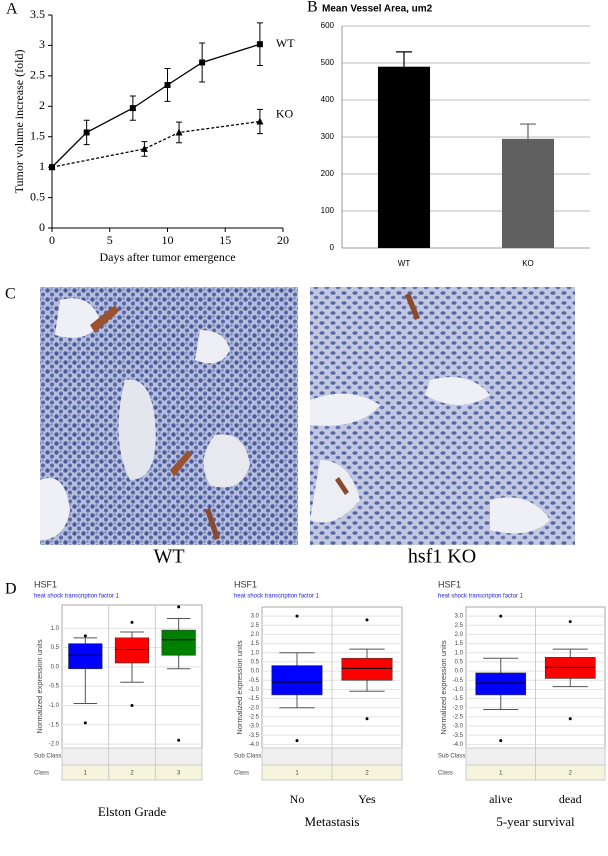 The width and height of the screenshot is (608, 856). What do you see at coordinates (19, 122) in the screenshot?
I see `y-axis-label: Tumor volume increase (fold)` at bounding box center [19, 122].